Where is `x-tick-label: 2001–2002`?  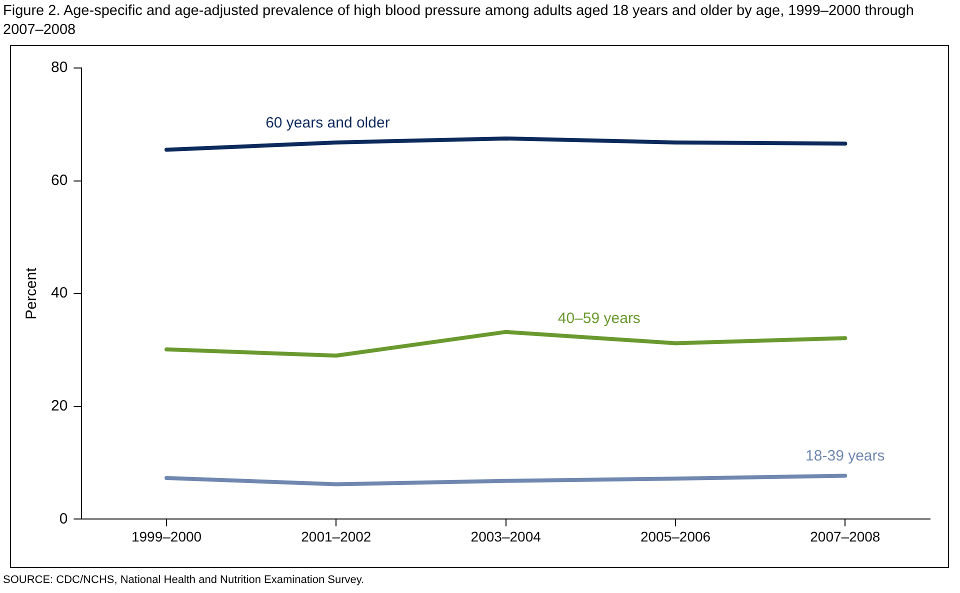 x-tick-label: 2001–2002 is located at coordinates (336, 536).